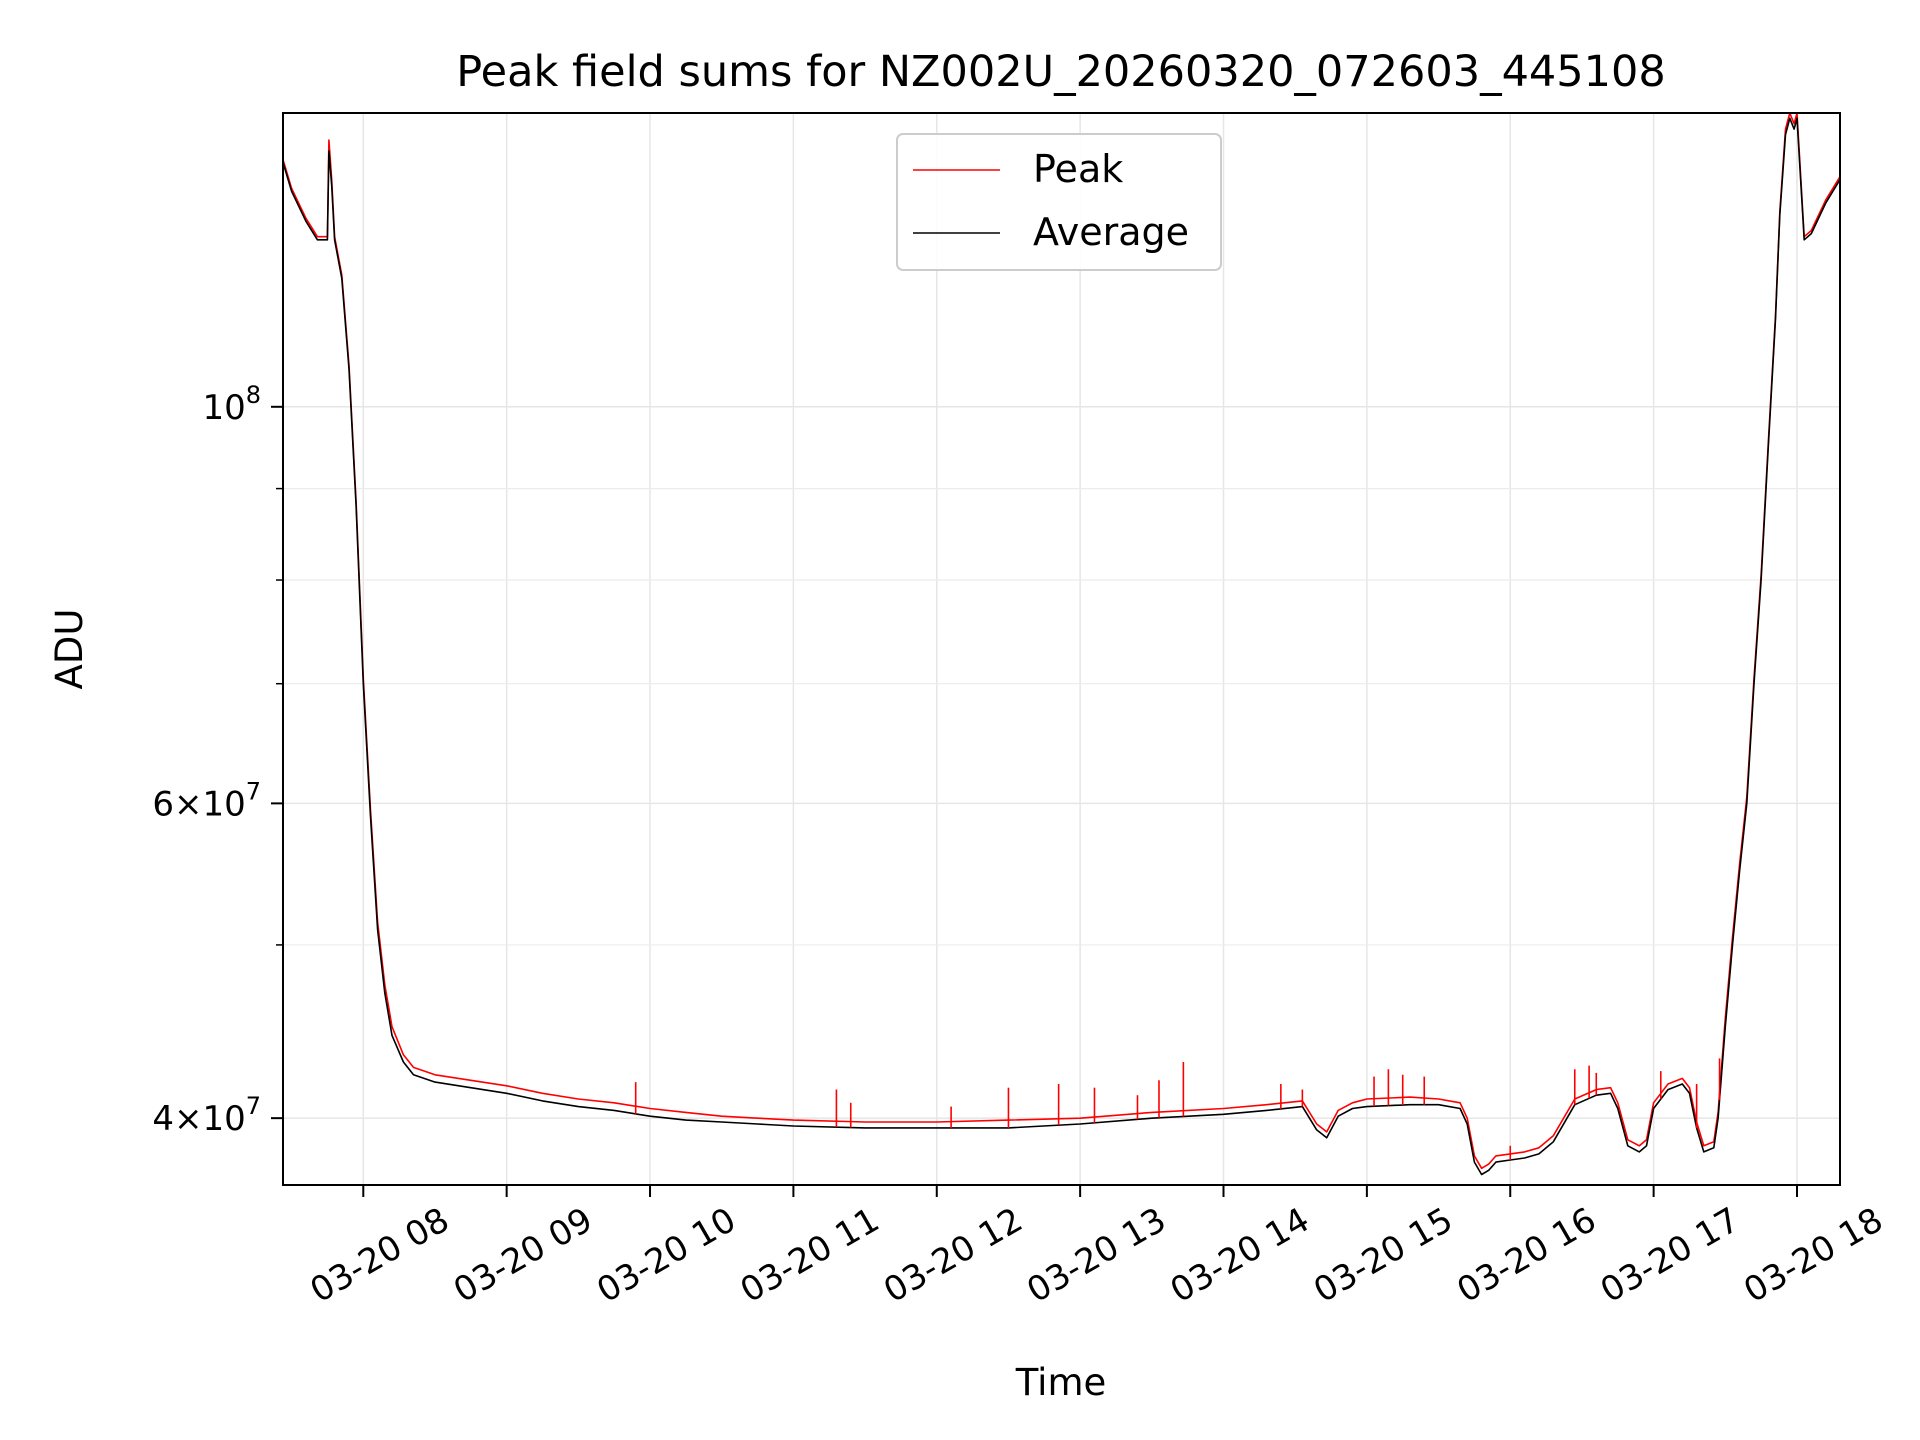 The width and height of the screenshot is (1920, 1440). I want to click on legend-box, so click(1059, 202).